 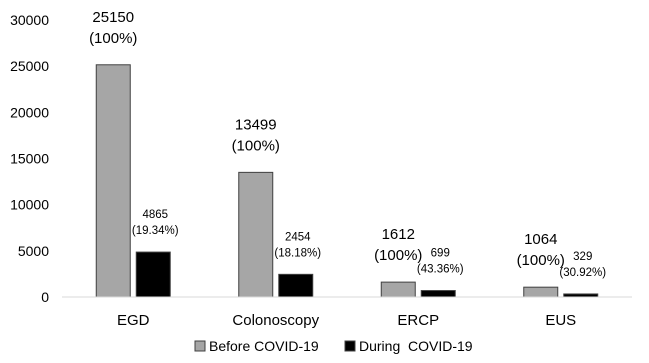 What do you see at coordinates (418, 320) in the screenshot?
I see `x-tick-label: ERCP` at bounding box center [418, 320].